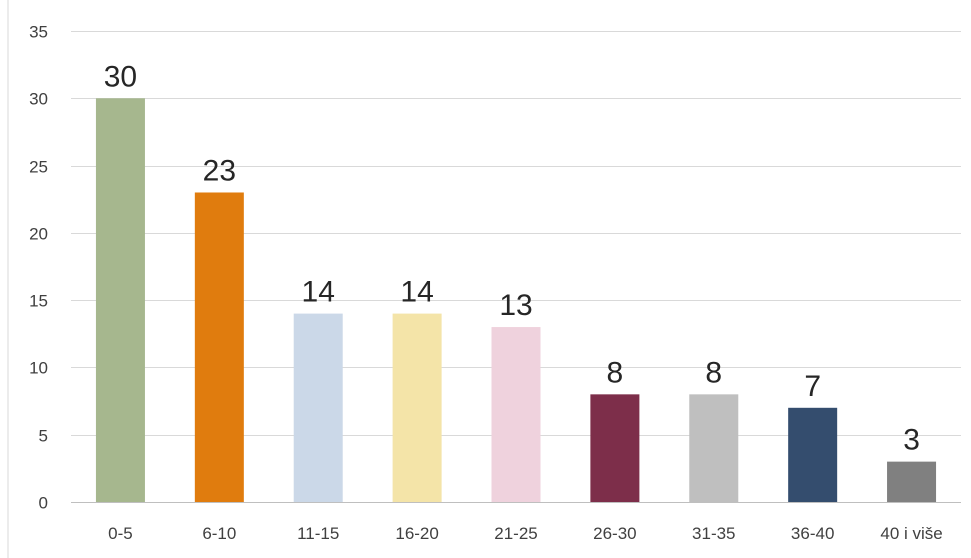  I want to click on y-axis-tick-labels: 0 5 10 15 20 25 30 35, so click(38, 268).